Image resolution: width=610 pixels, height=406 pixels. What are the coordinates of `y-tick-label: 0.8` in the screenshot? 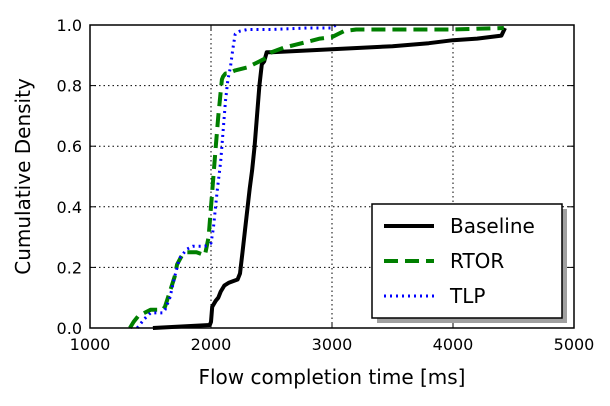 It's located at (69, 86).